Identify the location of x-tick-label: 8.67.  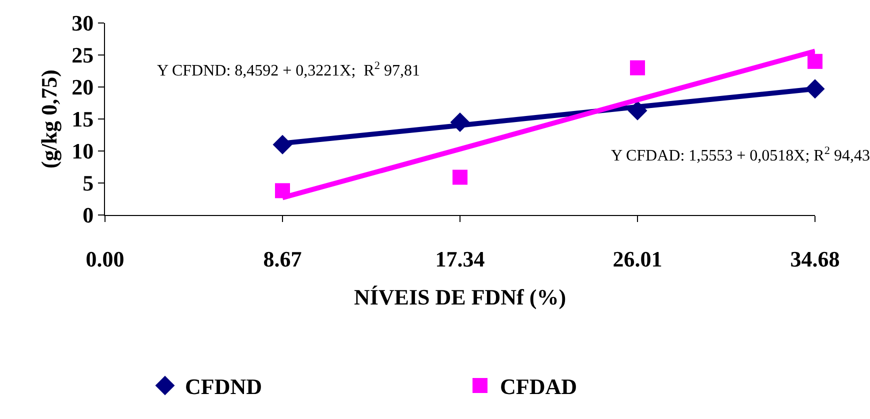
(282, 259).